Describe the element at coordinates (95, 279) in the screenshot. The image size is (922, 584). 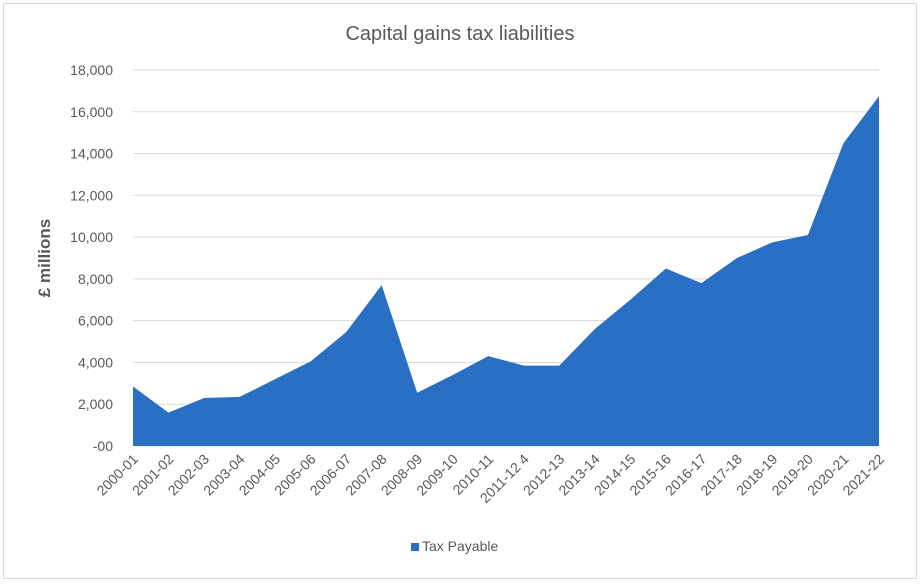
I see `y-tick-label: 8,000` at that location.